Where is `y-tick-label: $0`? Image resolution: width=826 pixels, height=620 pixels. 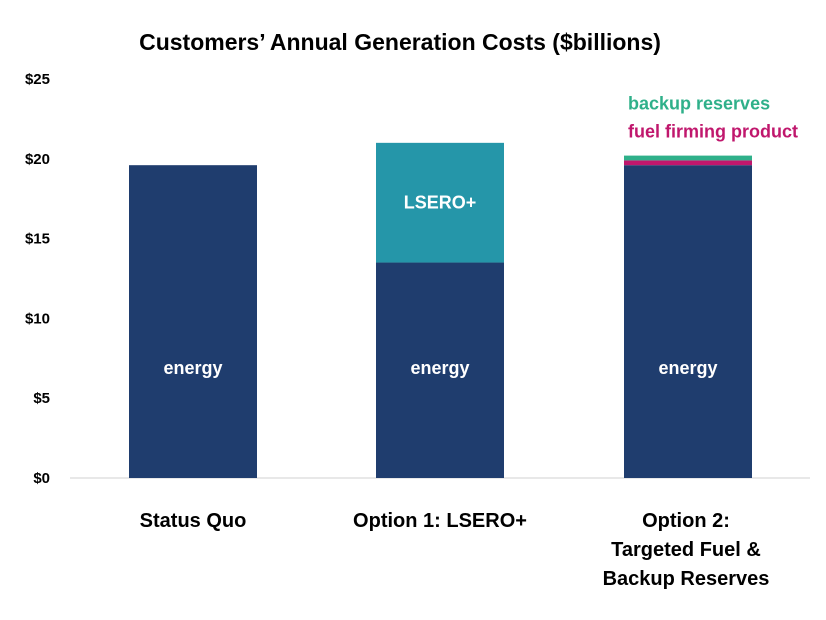 y-tick-label: $0 is located at coordinates (41, 478).